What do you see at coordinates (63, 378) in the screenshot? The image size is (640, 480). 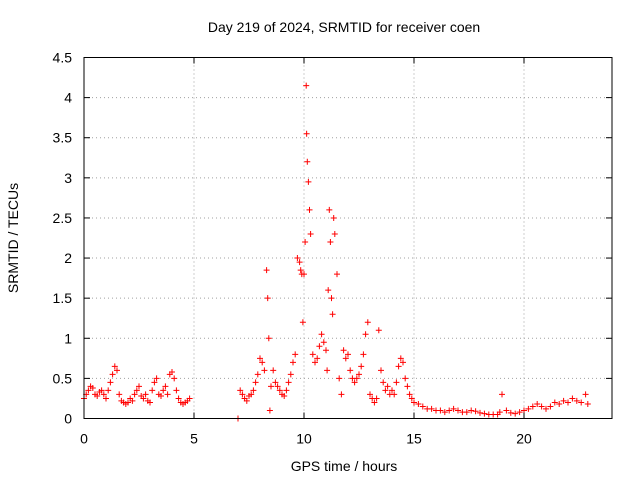 I see `y-tick-label: 0.5` at bounding box center [63, 378].